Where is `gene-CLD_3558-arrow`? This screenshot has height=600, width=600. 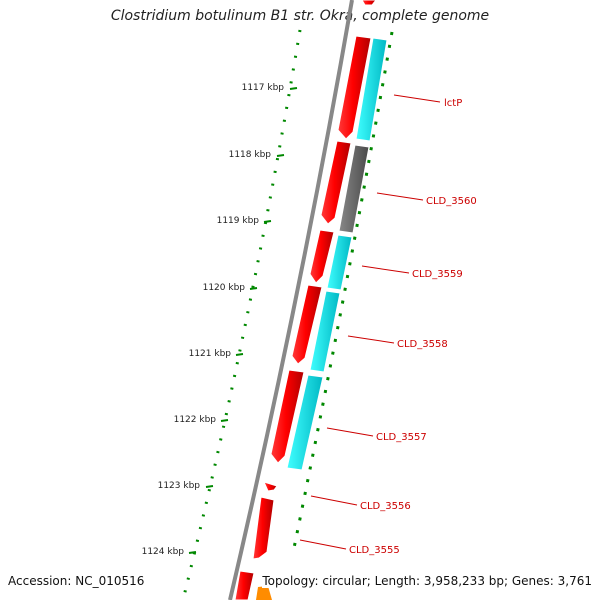 gene-CLD_3558-arrow is located at coordinates (307, 324).